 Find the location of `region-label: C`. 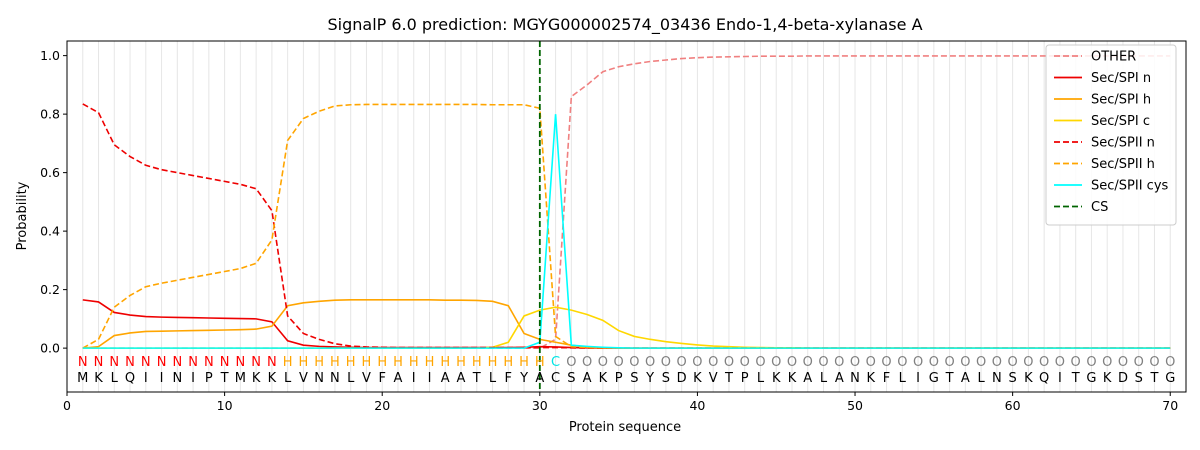

region-label: C is located at coordinates (555, 362).